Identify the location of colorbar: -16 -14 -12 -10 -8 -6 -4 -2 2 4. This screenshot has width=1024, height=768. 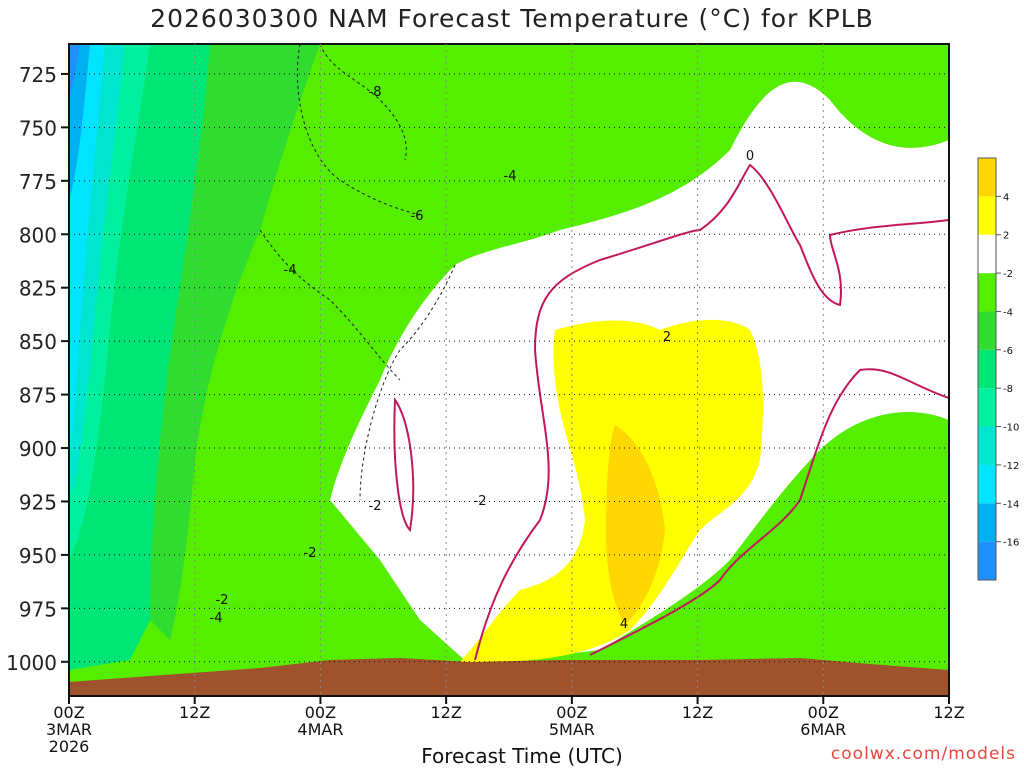
(998, 369).